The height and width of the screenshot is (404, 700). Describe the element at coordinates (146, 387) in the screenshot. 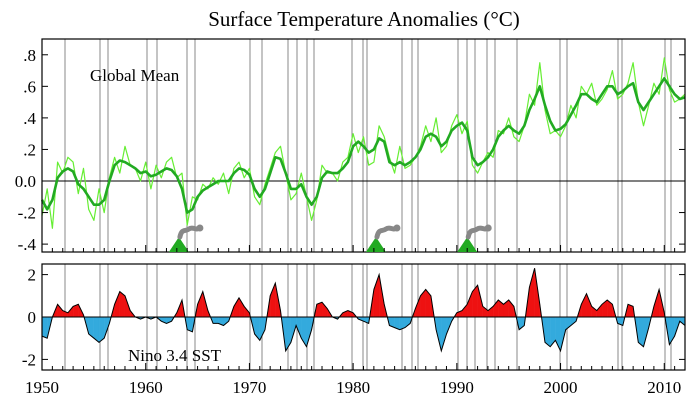

I see `x-tick-label: 1960` at that location.